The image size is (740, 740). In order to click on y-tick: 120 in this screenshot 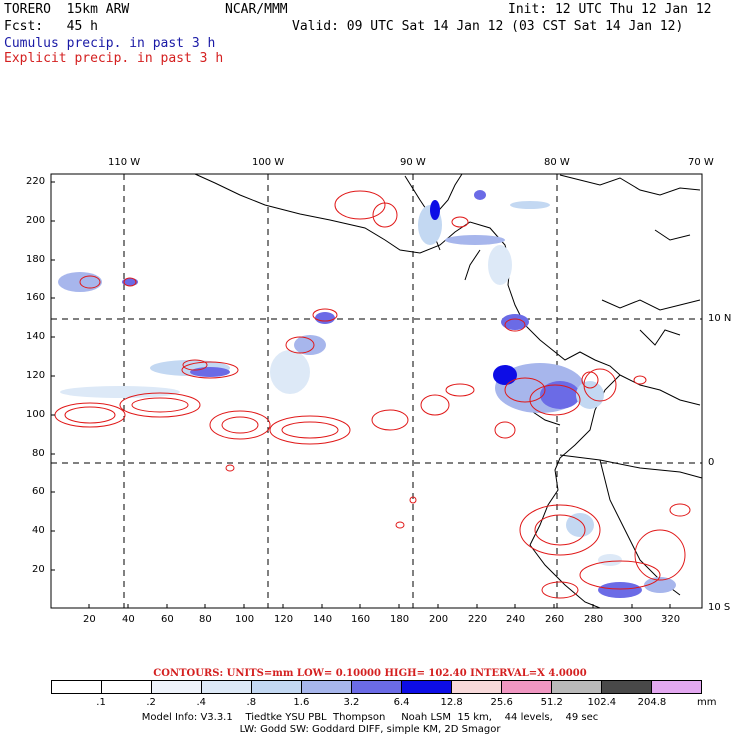, I will do `click(36, 375)`.